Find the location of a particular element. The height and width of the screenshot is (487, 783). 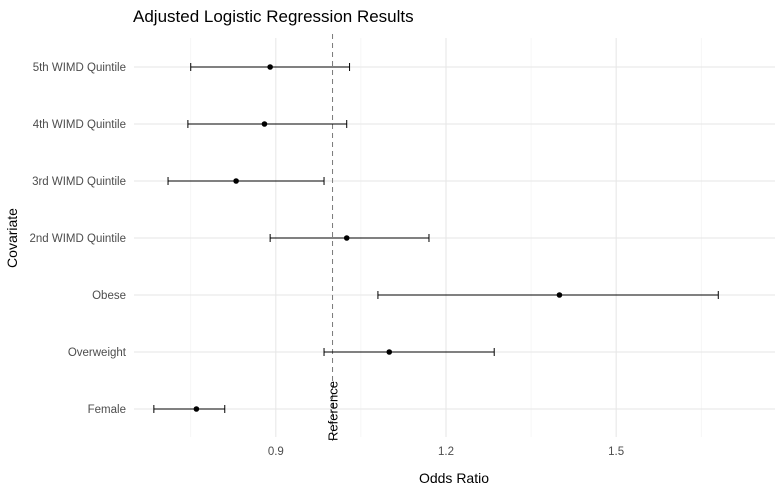

y-tick-label: 3rd WIMD Quintile is located at coordinates (79, 182).